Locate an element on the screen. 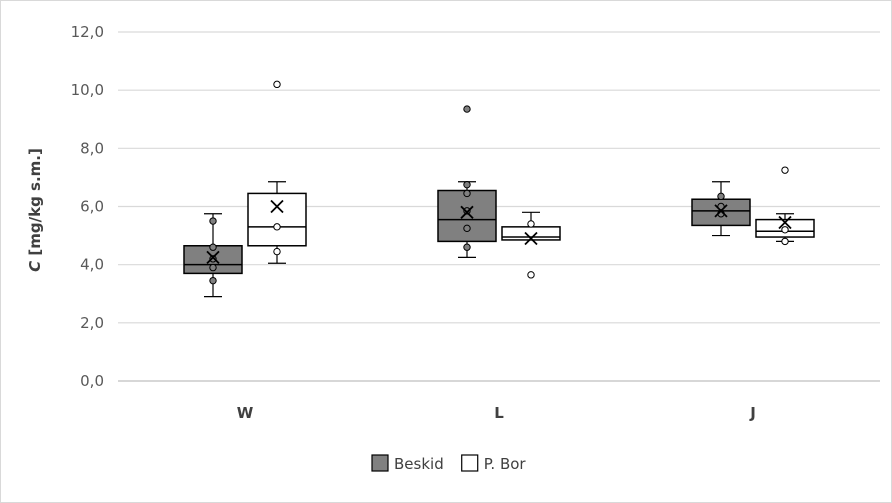 This screenshot has width=892, height=503. box-beskid-J is located at coordinates (721, 209).